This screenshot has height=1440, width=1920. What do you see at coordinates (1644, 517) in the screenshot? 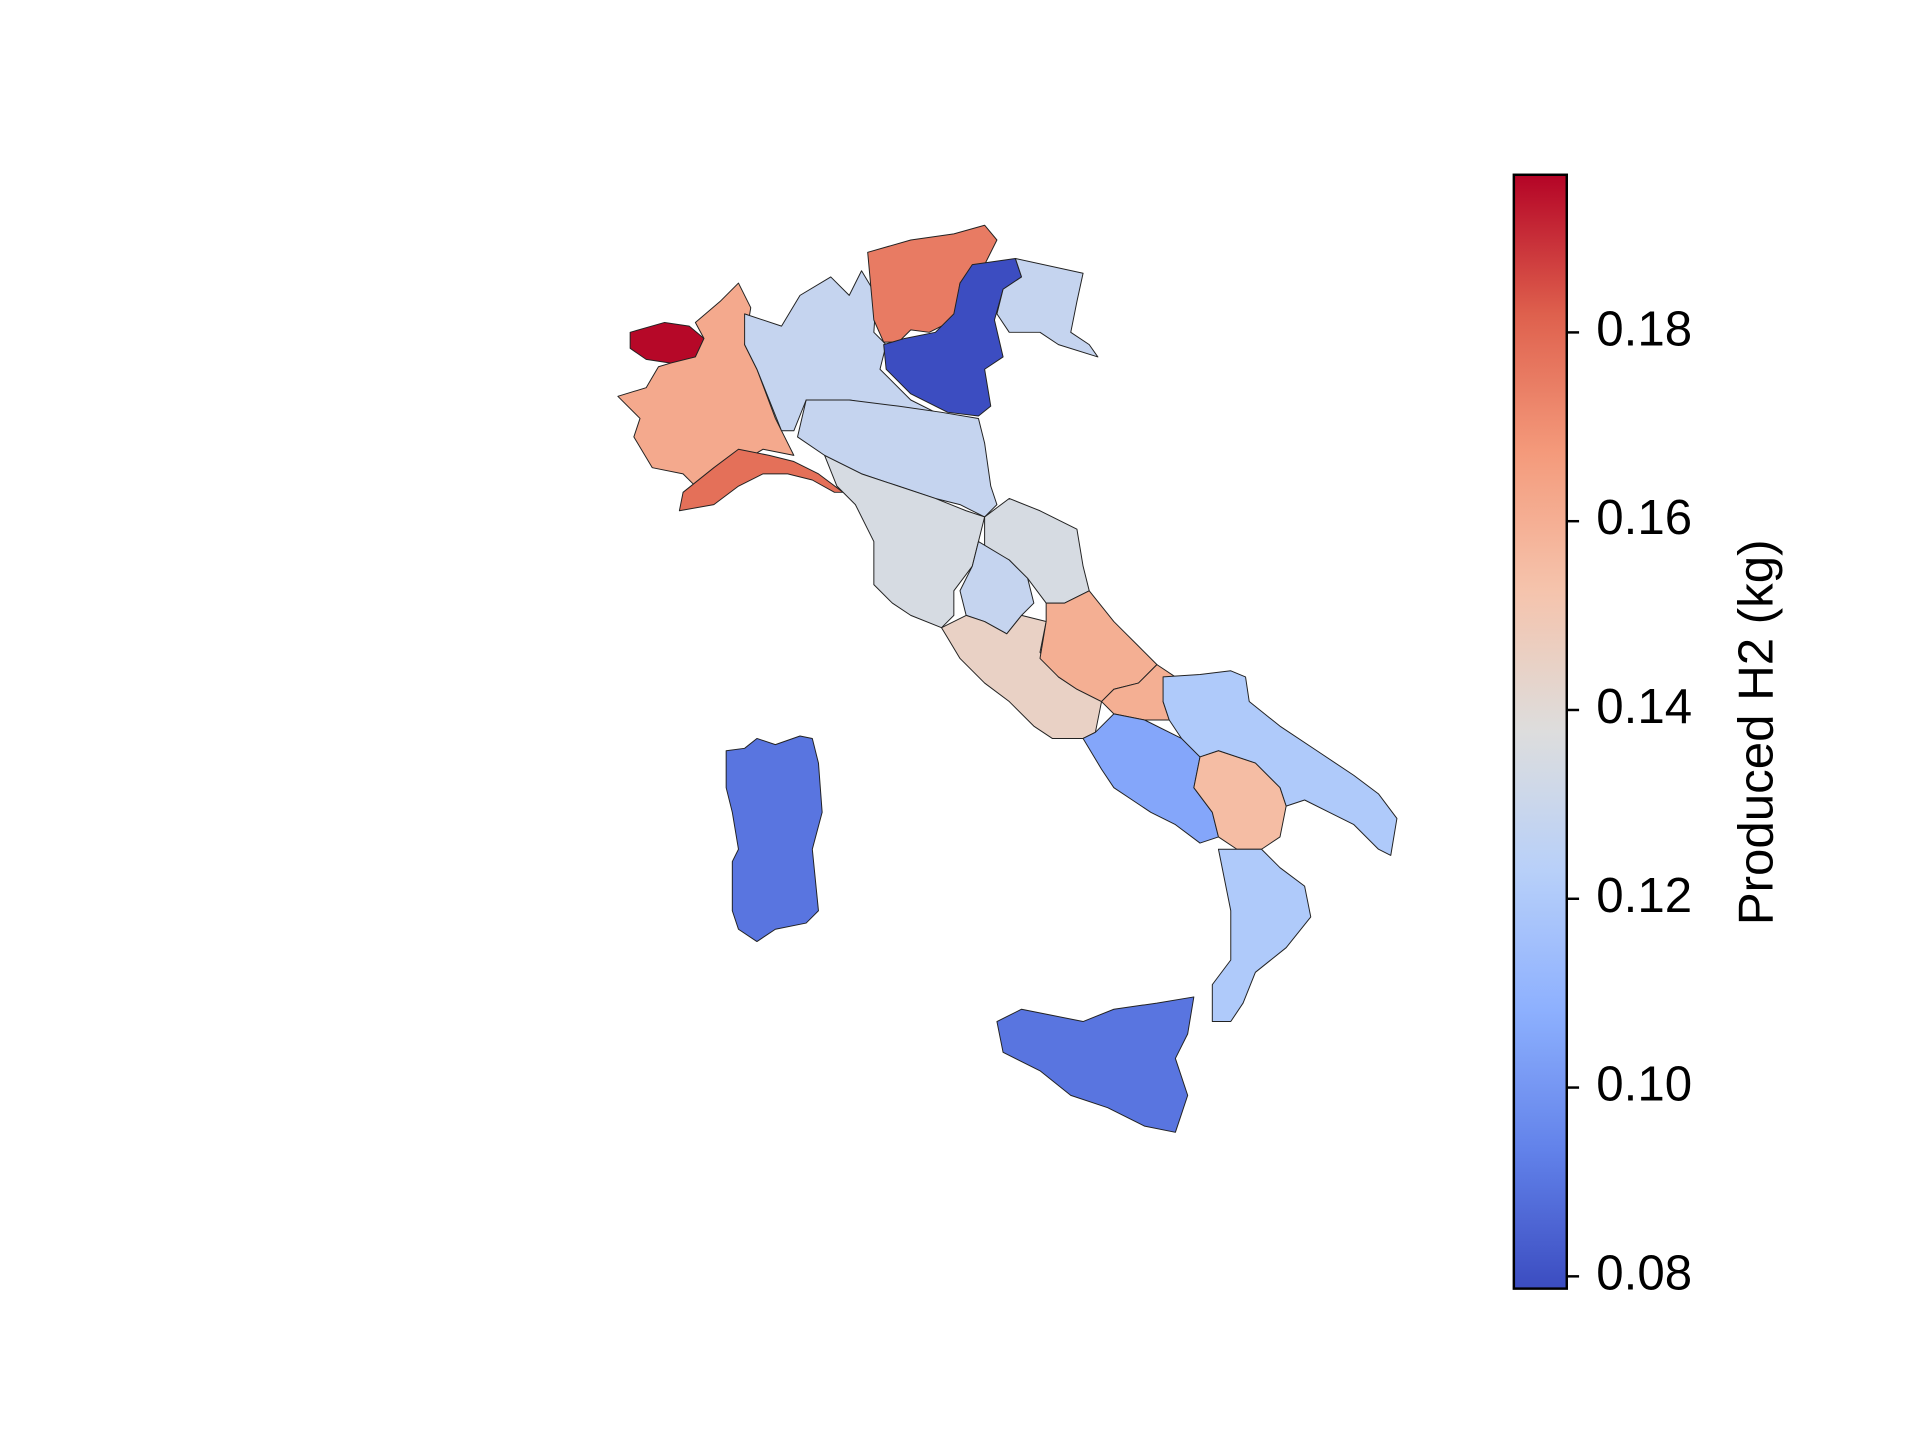
I see `colorbar-tick-label: 0.16` at bounding box center [1644, 517].